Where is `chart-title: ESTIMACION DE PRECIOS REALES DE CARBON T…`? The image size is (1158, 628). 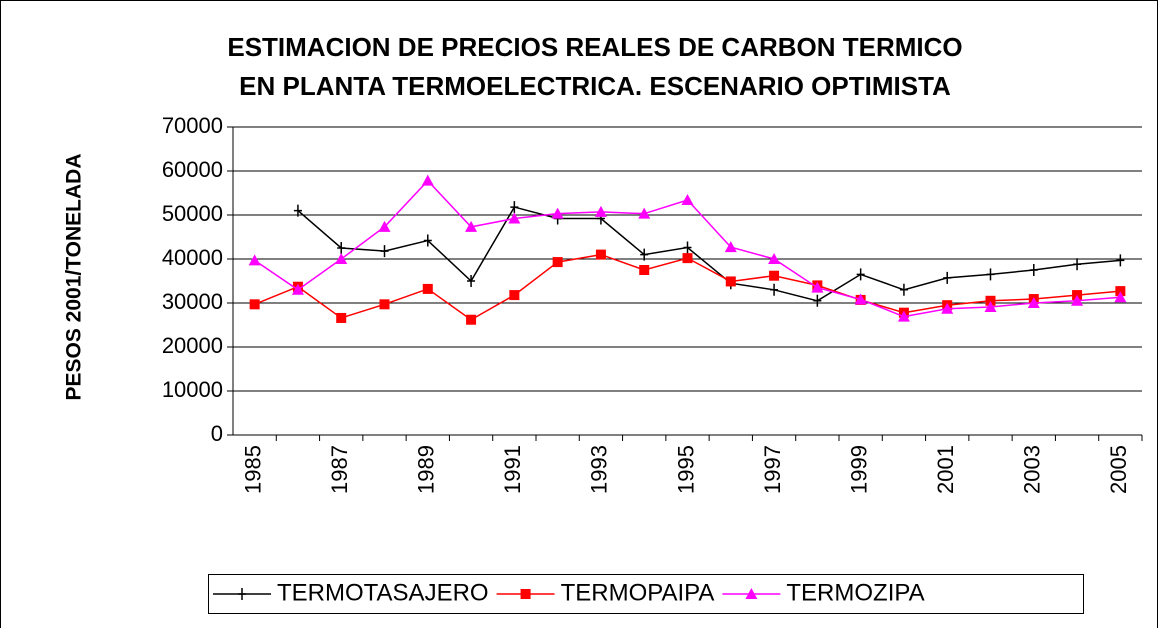 chart-title: ESTIMACION DE PRECIOS REALES DE CARBON T… is located at coordinates (594, 47).